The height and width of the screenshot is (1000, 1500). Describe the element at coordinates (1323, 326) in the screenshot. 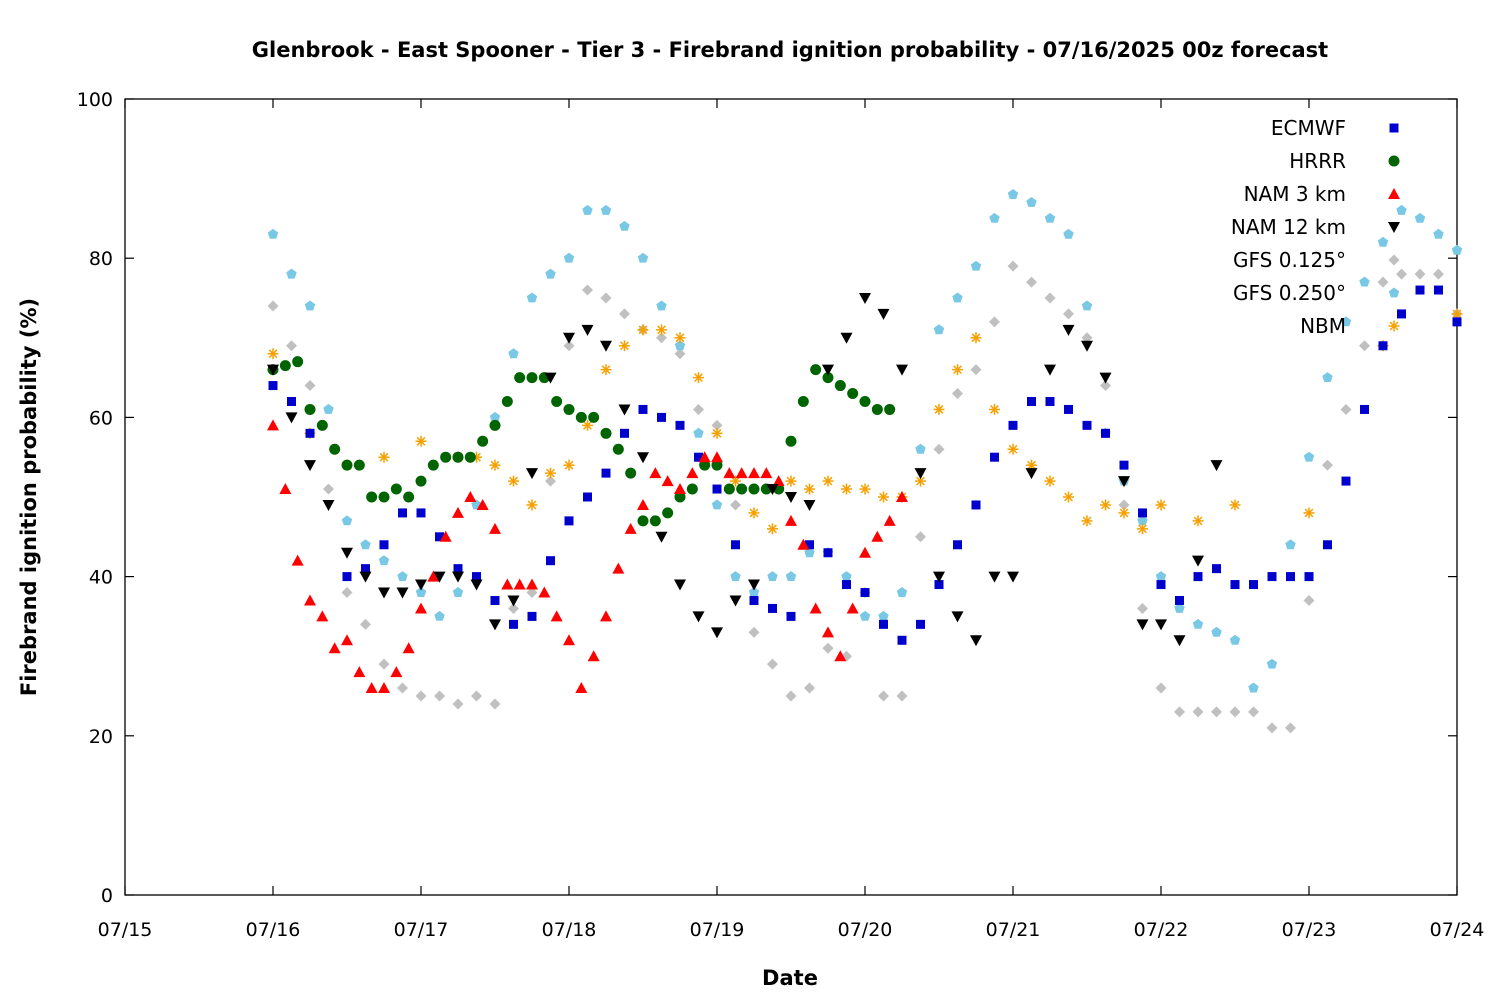

I see `legend-label: NBM` at that location.